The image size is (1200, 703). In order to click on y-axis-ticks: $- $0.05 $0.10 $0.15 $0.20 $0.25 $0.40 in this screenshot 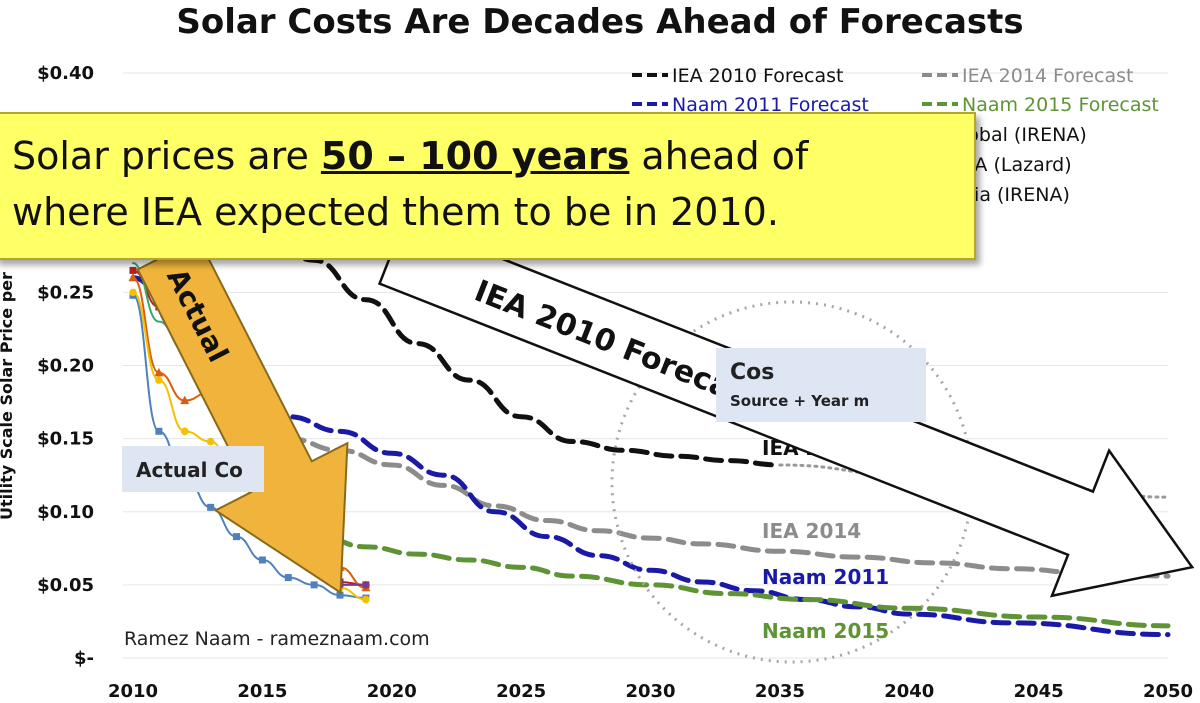, I will do `click(65, 366)`.